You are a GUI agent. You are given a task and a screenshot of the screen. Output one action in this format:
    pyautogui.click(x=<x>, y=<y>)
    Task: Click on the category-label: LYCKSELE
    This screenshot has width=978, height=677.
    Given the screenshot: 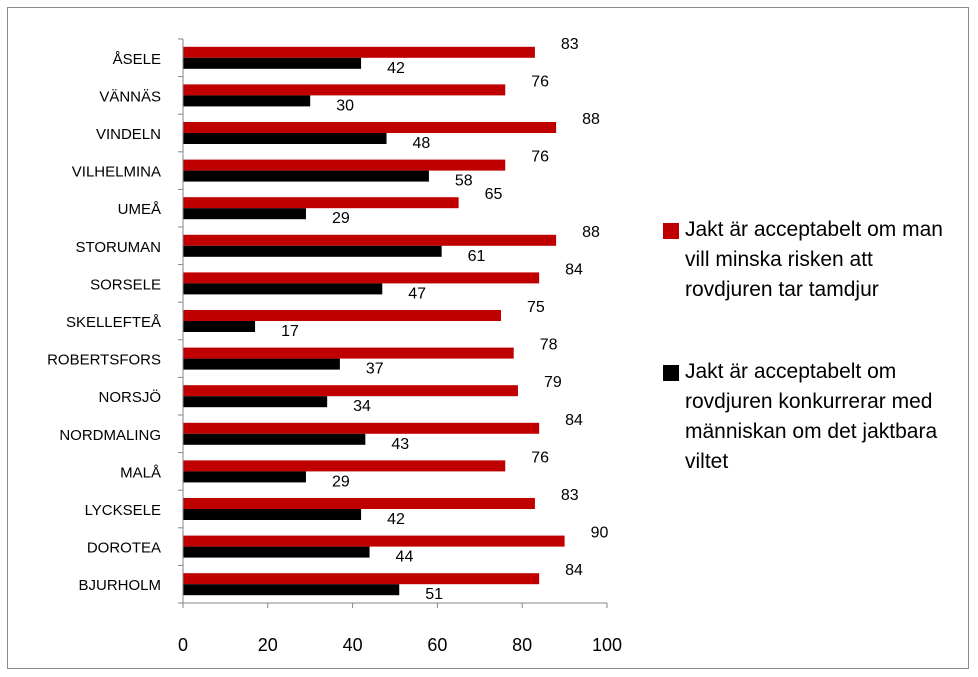 What is the action you would take?
    pyautogui.click(x=123, y=510)
    